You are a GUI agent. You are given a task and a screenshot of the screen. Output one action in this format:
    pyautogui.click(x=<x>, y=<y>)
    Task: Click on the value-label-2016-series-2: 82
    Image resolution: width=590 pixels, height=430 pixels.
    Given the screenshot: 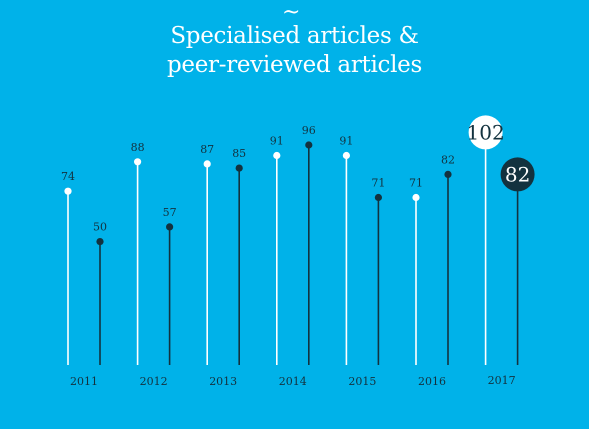 What is the action you would take?
    pyautogui.click(x=448, y=159)
    